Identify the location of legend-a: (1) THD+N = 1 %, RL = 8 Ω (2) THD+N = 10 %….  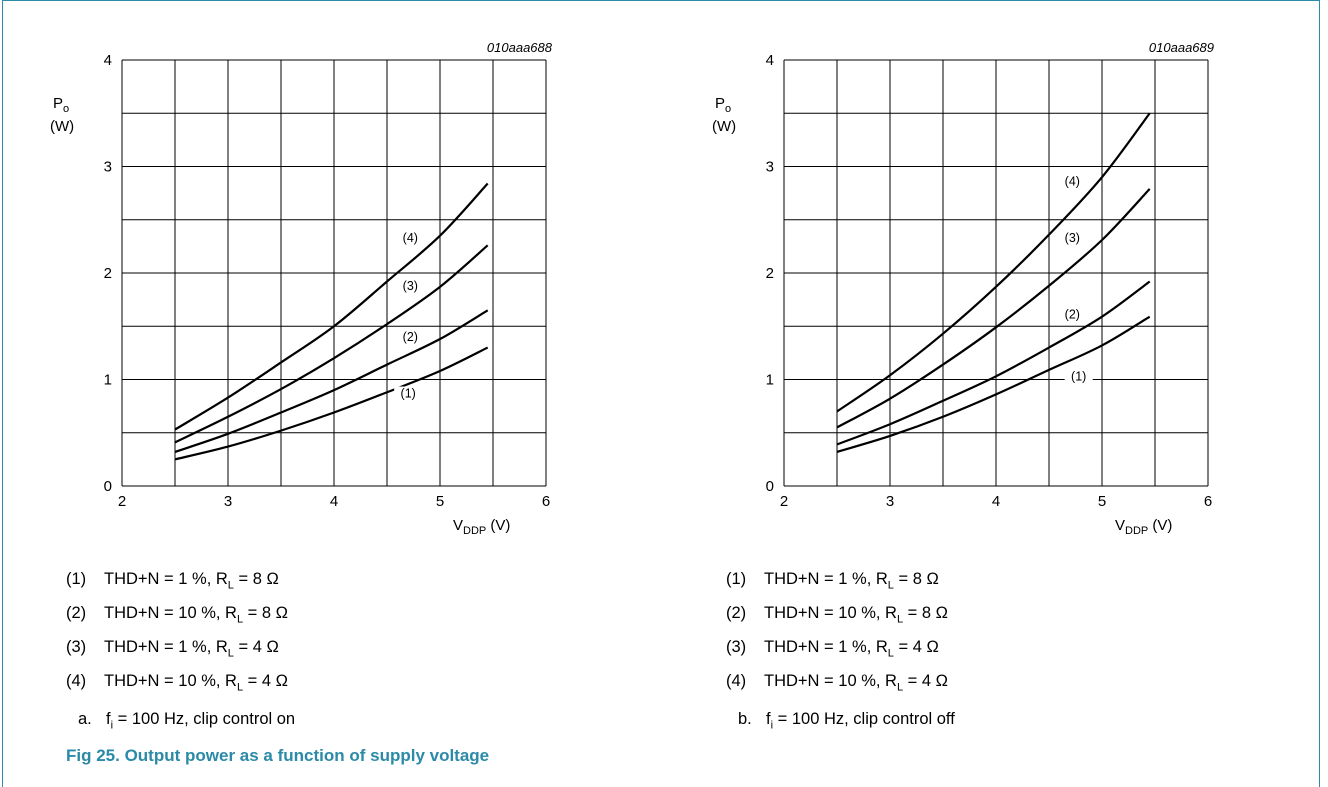
(177, 632).